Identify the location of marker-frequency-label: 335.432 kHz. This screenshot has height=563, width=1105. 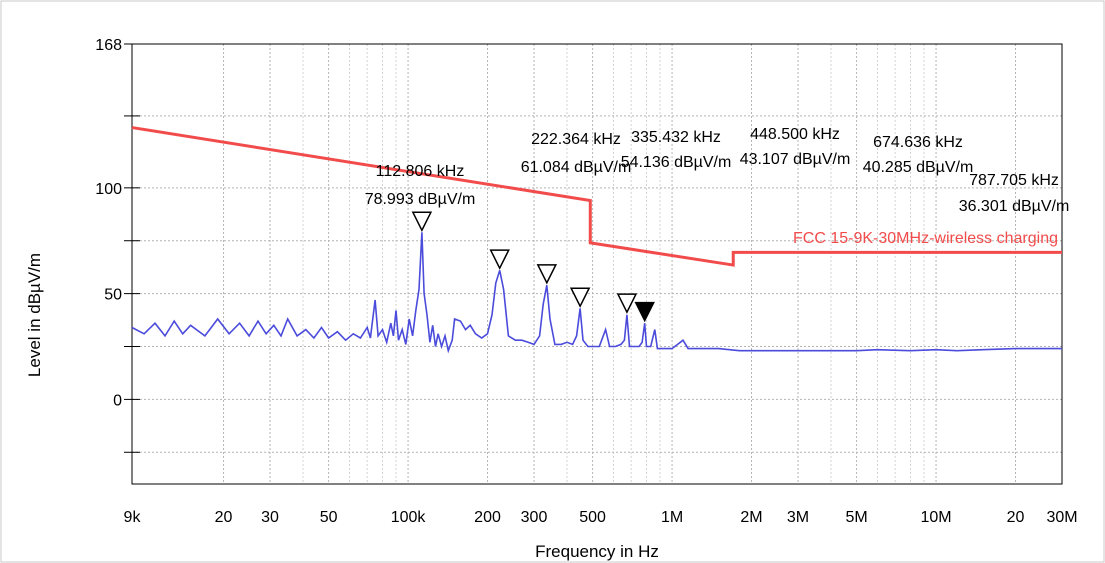
(676, 137).